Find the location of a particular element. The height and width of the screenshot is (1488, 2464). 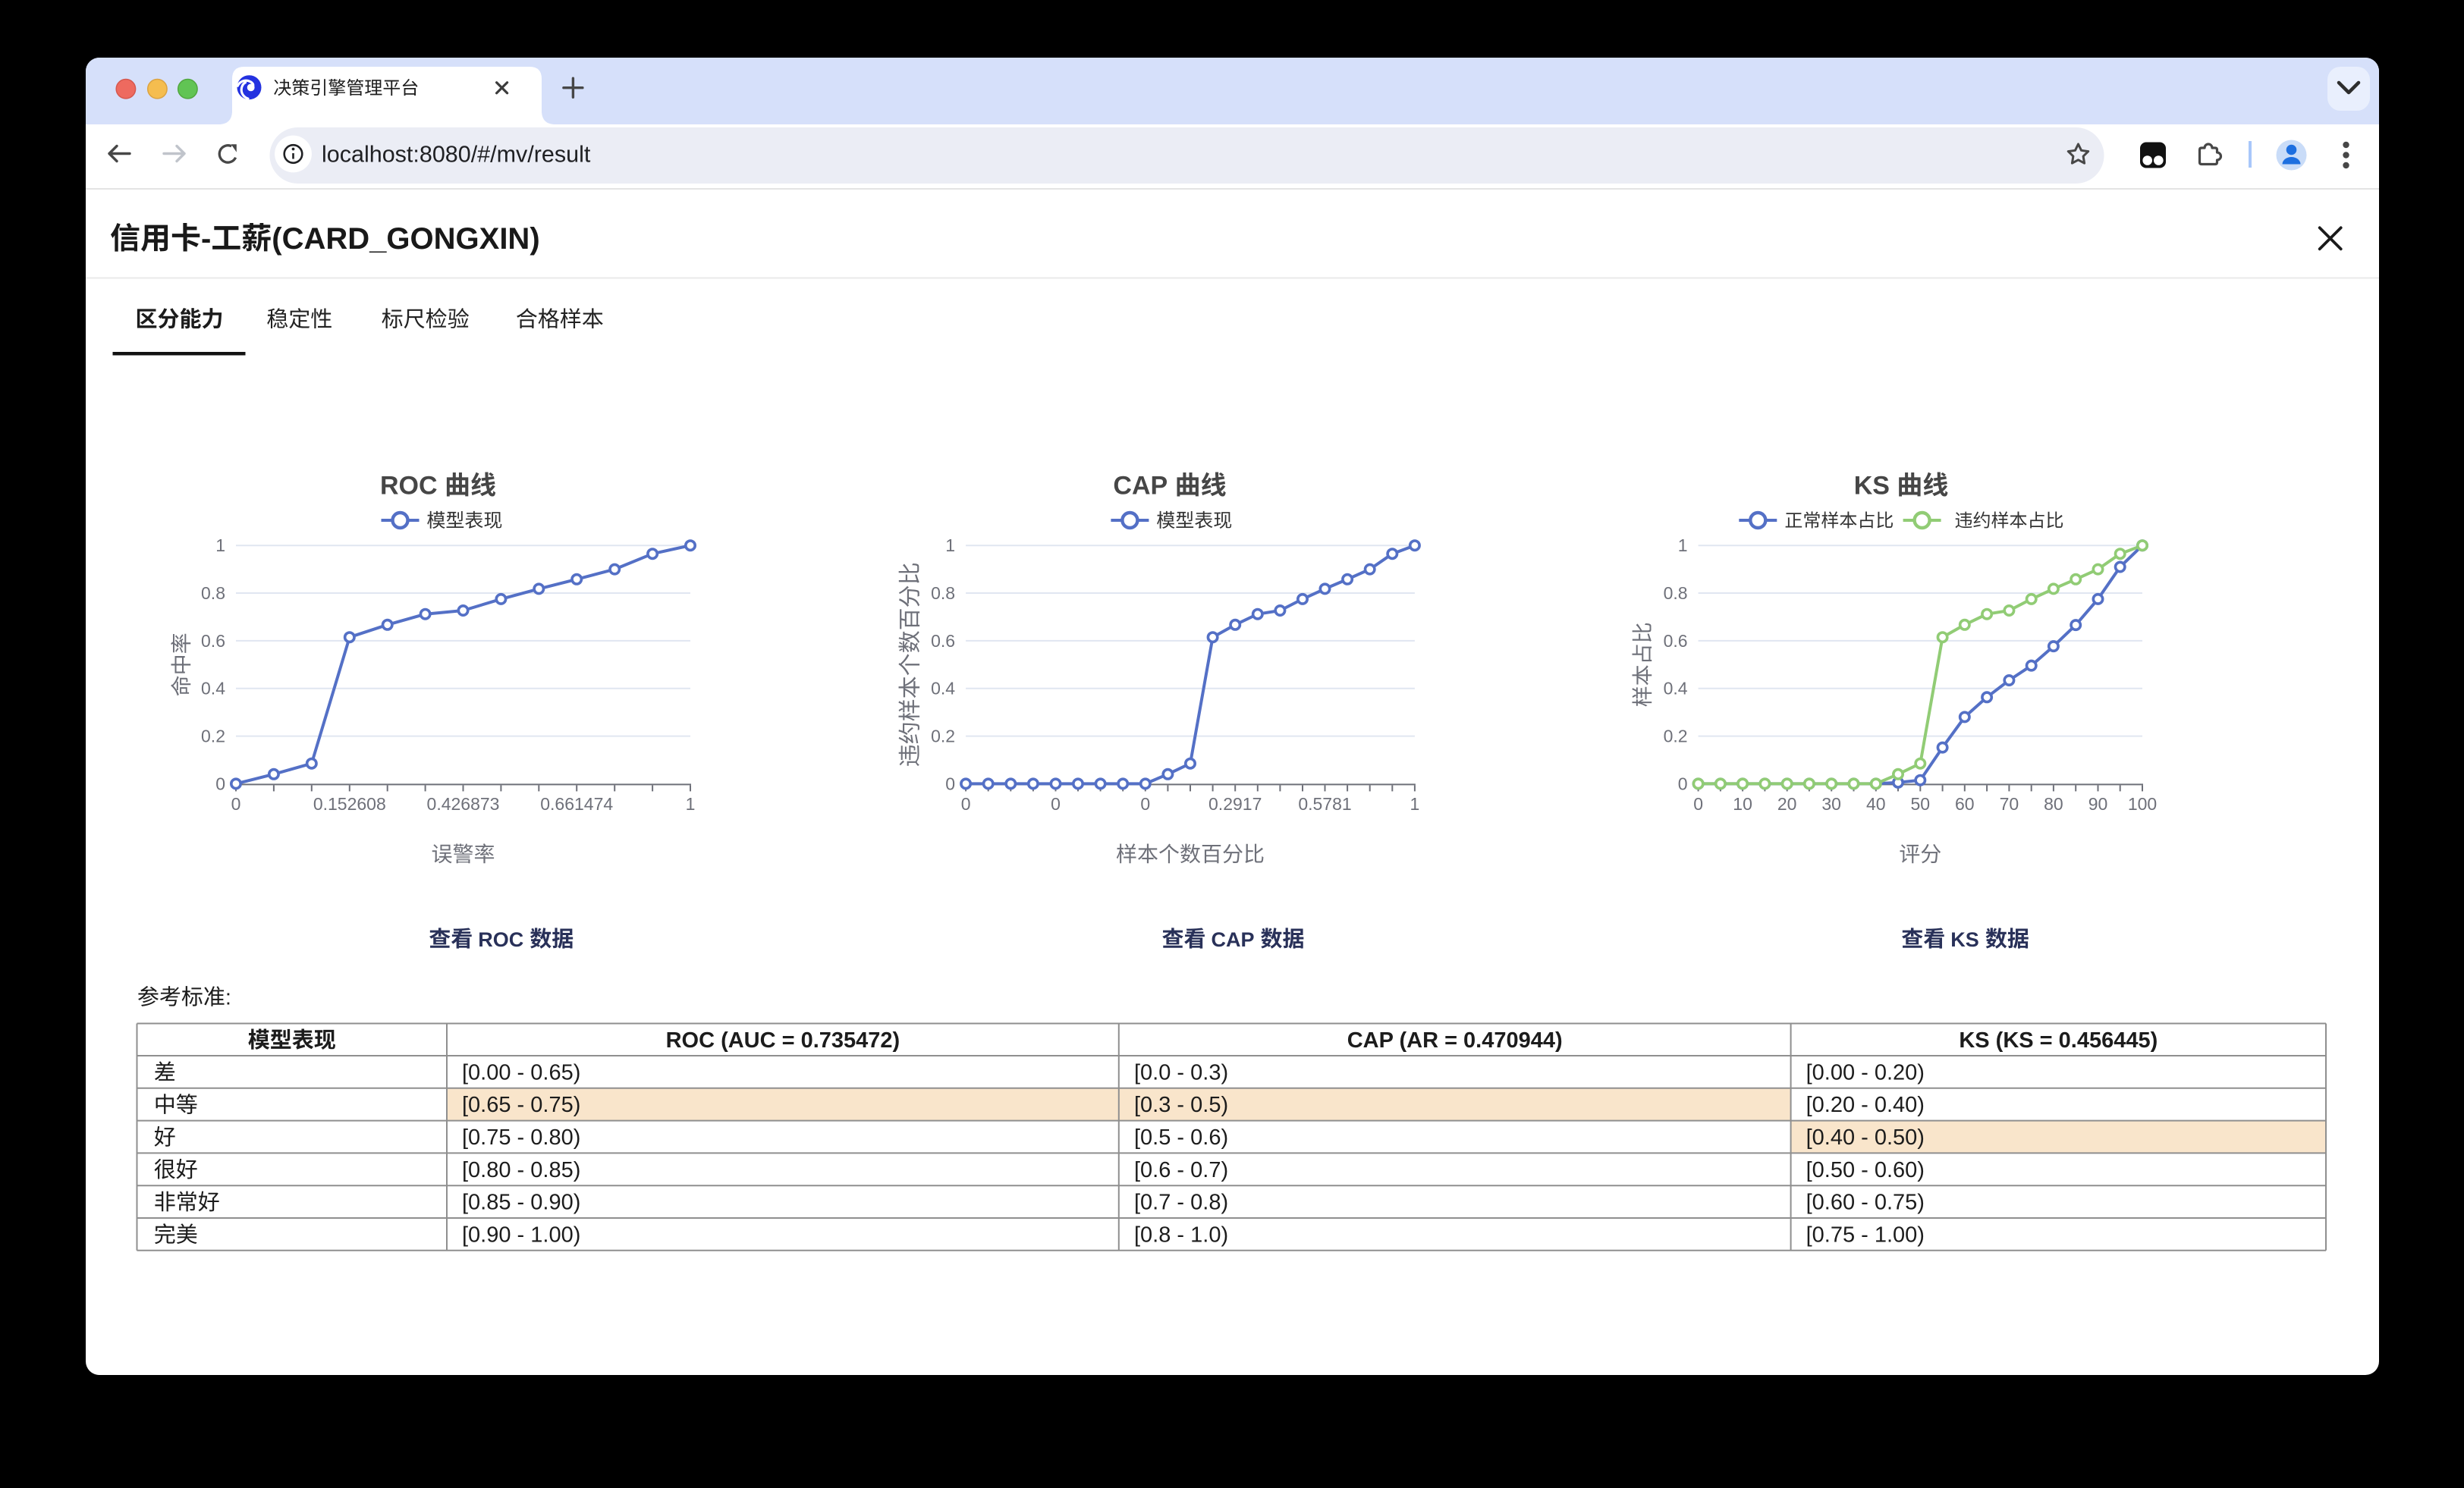

svg-text: [0.75 - 1.00) is located at coordinates (1865, 1235).